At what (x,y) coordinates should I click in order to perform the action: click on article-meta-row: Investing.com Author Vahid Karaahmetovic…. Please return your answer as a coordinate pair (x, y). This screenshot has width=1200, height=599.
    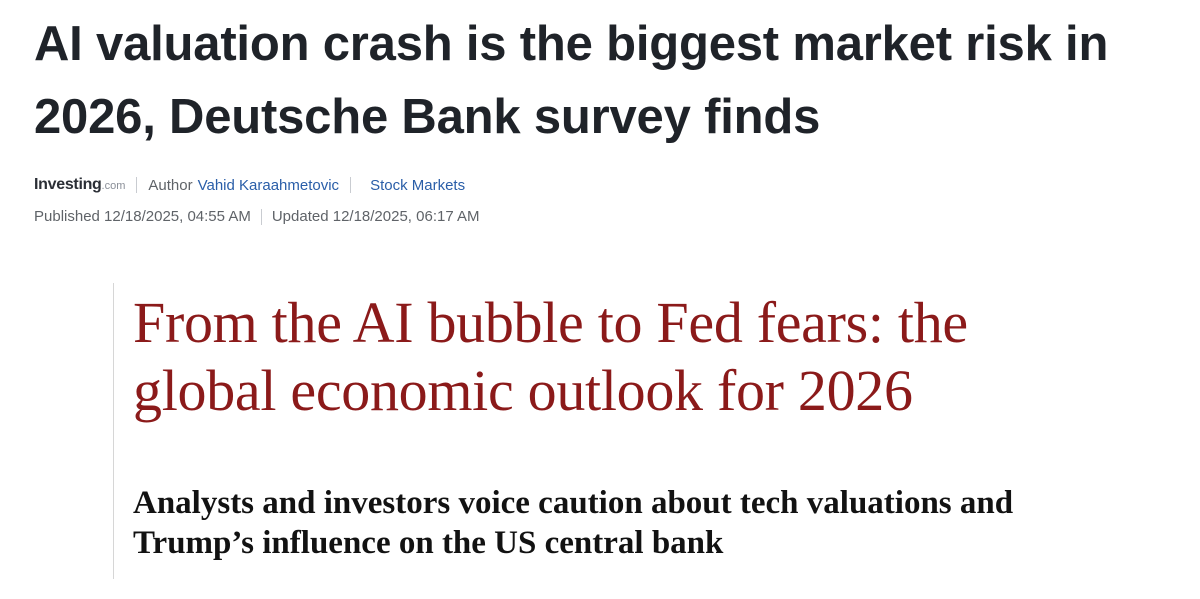
    Looking at the image, I should click on (249, 185).